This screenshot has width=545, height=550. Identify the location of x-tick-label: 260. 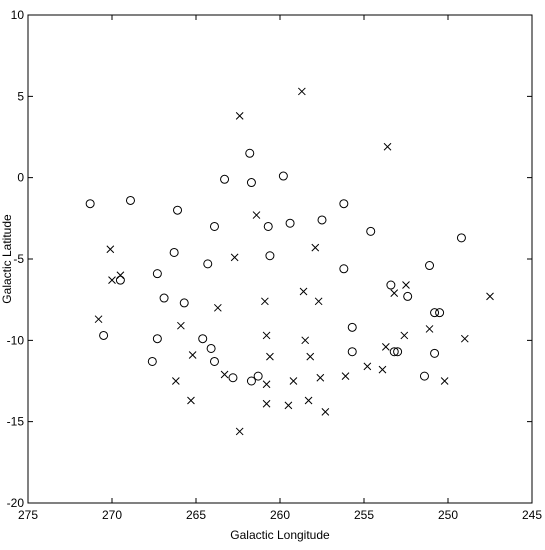
(280, 515).